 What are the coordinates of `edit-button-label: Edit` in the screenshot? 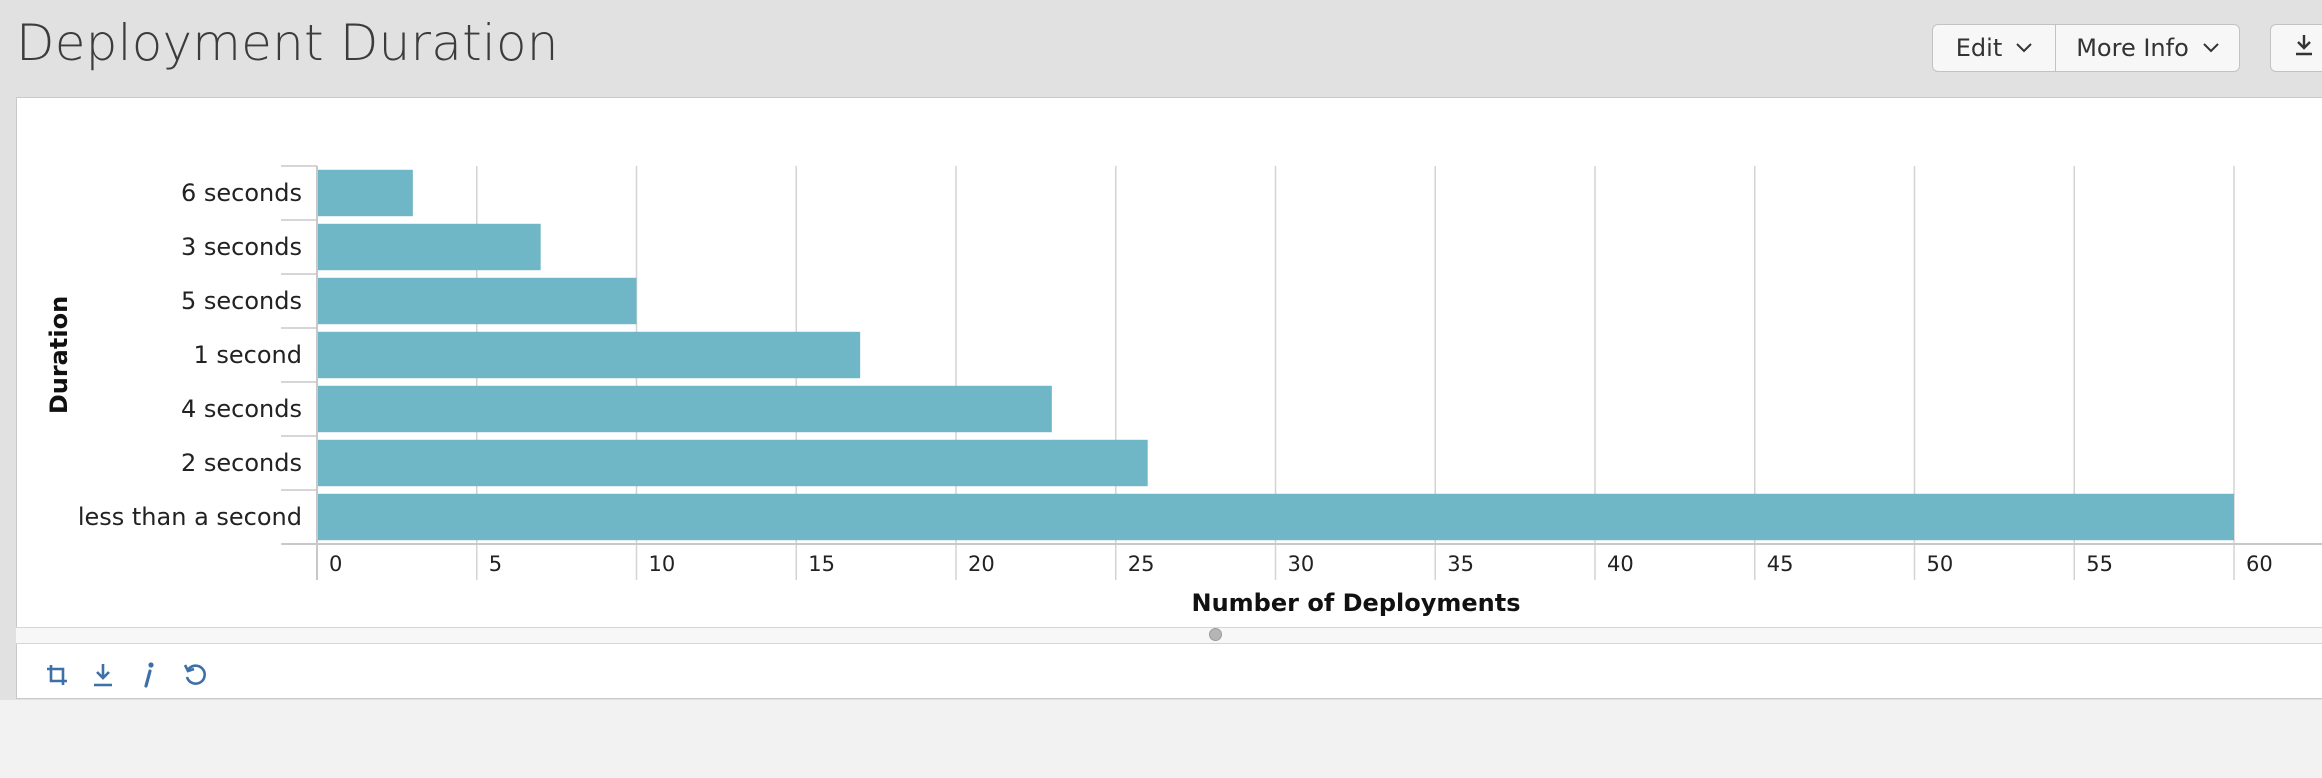 It's located at (1979, 48).